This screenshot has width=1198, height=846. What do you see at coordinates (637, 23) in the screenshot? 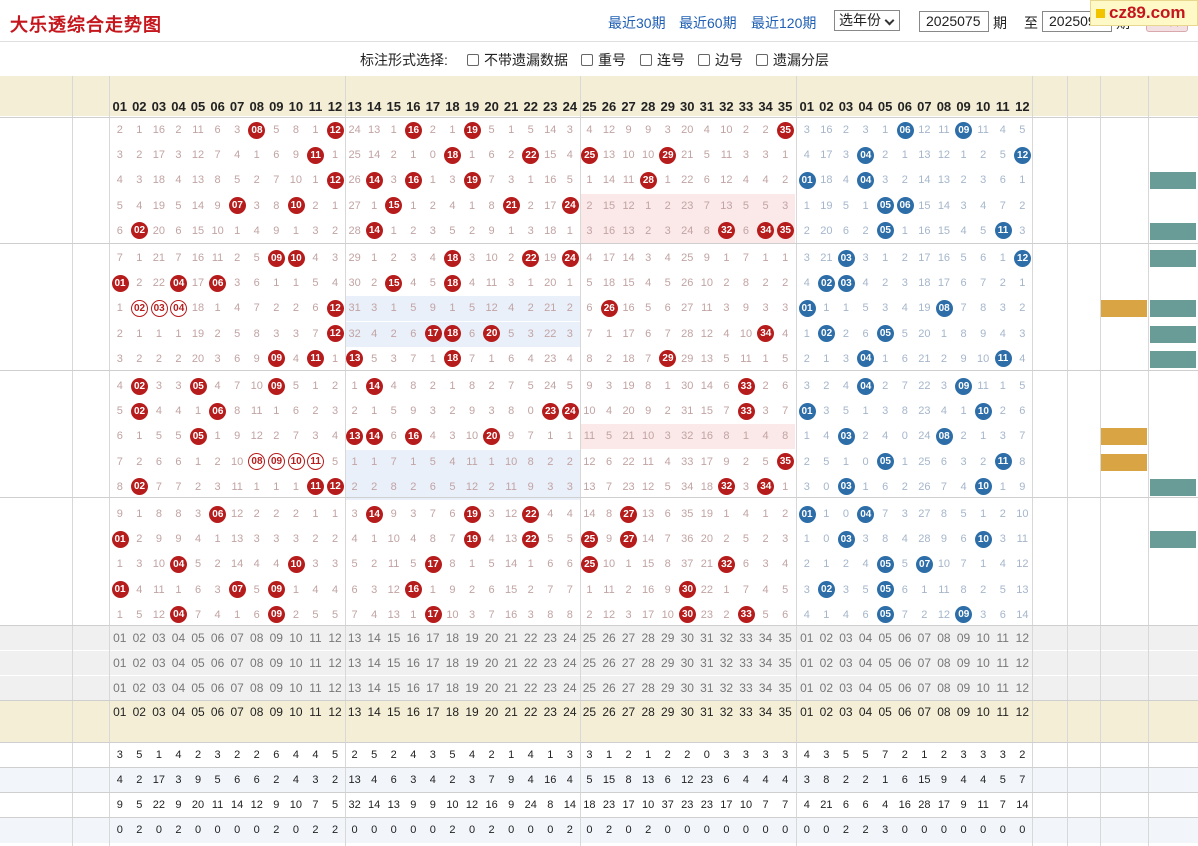
I see `recent-30-link: 最近30期` at bounding box center [637, 23].